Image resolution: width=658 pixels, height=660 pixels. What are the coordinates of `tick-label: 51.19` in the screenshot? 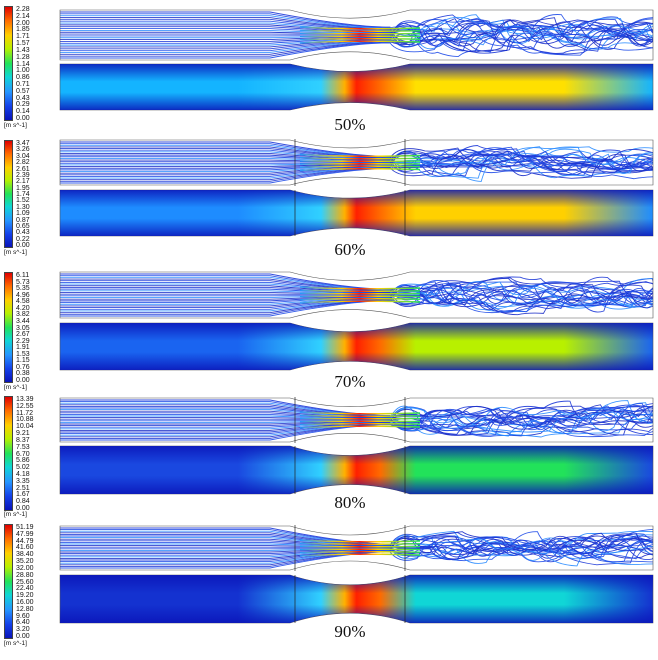 It's located at (25, 527).